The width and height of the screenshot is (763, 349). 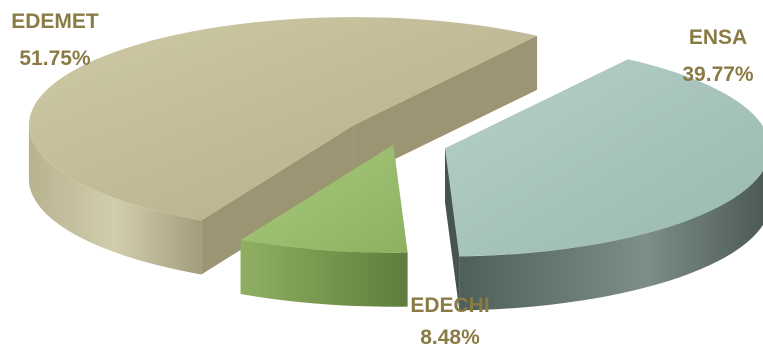 What do you see at coordinates (324, 198) in the screenshot?
I see `slice-top-edechi` at bounding box center [324, 198].